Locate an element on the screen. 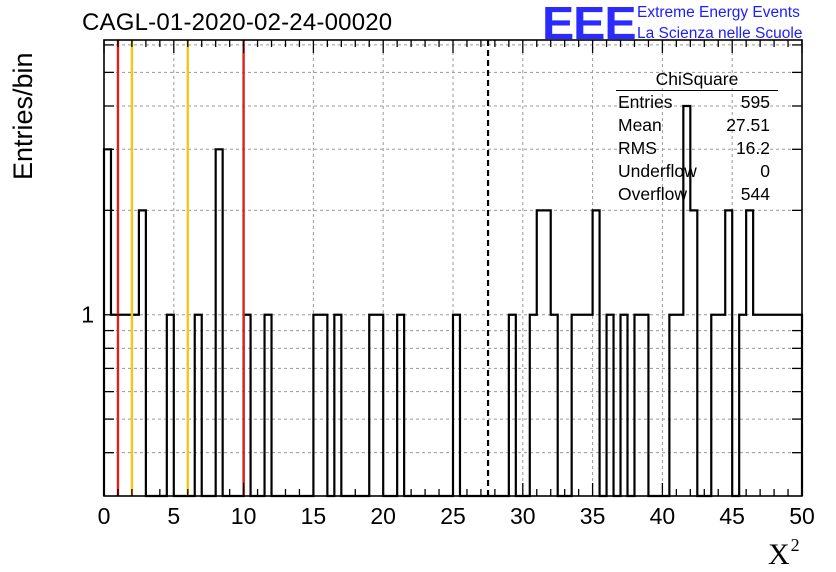 The width and height of the screenshot is (836, 572). x-tick-label: 35 is located at coordinates (593, 516).